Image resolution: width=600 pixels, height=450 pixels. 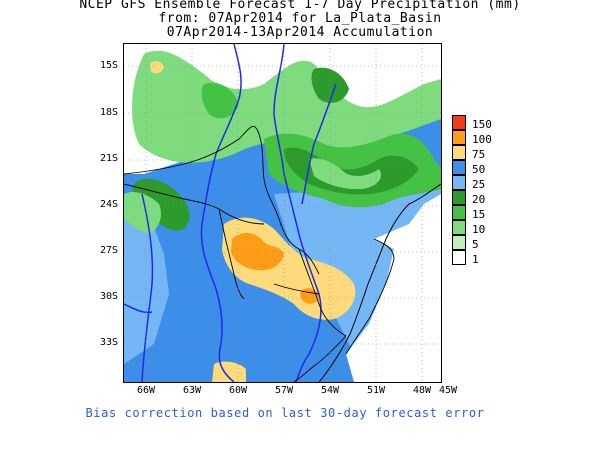 What do you see at coordinates (108, 65) in the screenshot?
I see `lat-label-15s: 15S` at bounding box center [108, 65].